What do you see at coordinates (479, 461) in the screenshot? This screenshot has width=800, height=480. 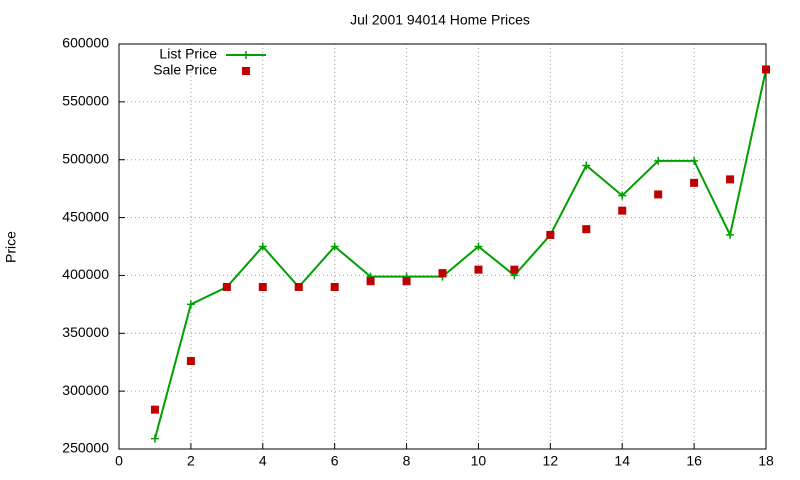 I see `x-tick-label: 10` at bounding box center [479, 461].